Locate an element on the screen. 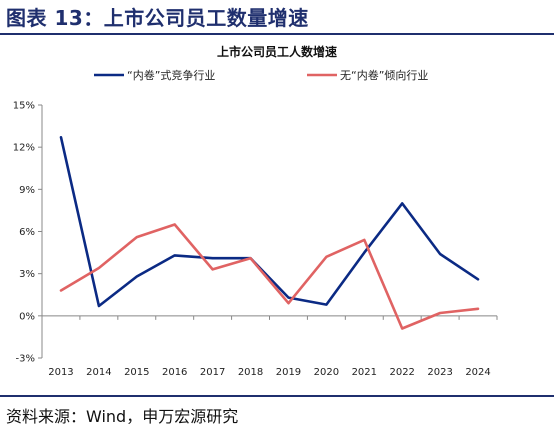 Image resolution: width=554 pixels, height=435 pixels. x-tick-label: 2024 is located at coordinates (477, 372).